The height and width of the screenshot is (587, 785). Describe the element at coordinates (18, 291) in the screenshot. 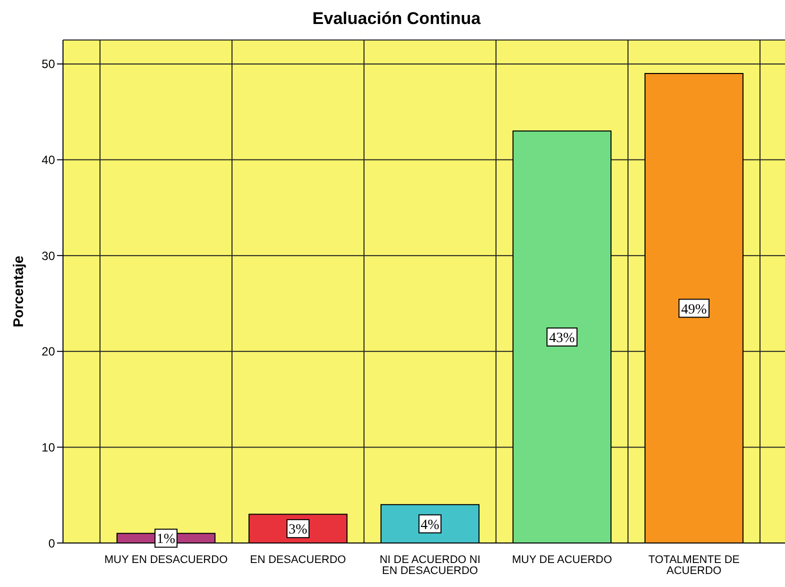

I see `y-axis-title: Porcentaje` at that location.